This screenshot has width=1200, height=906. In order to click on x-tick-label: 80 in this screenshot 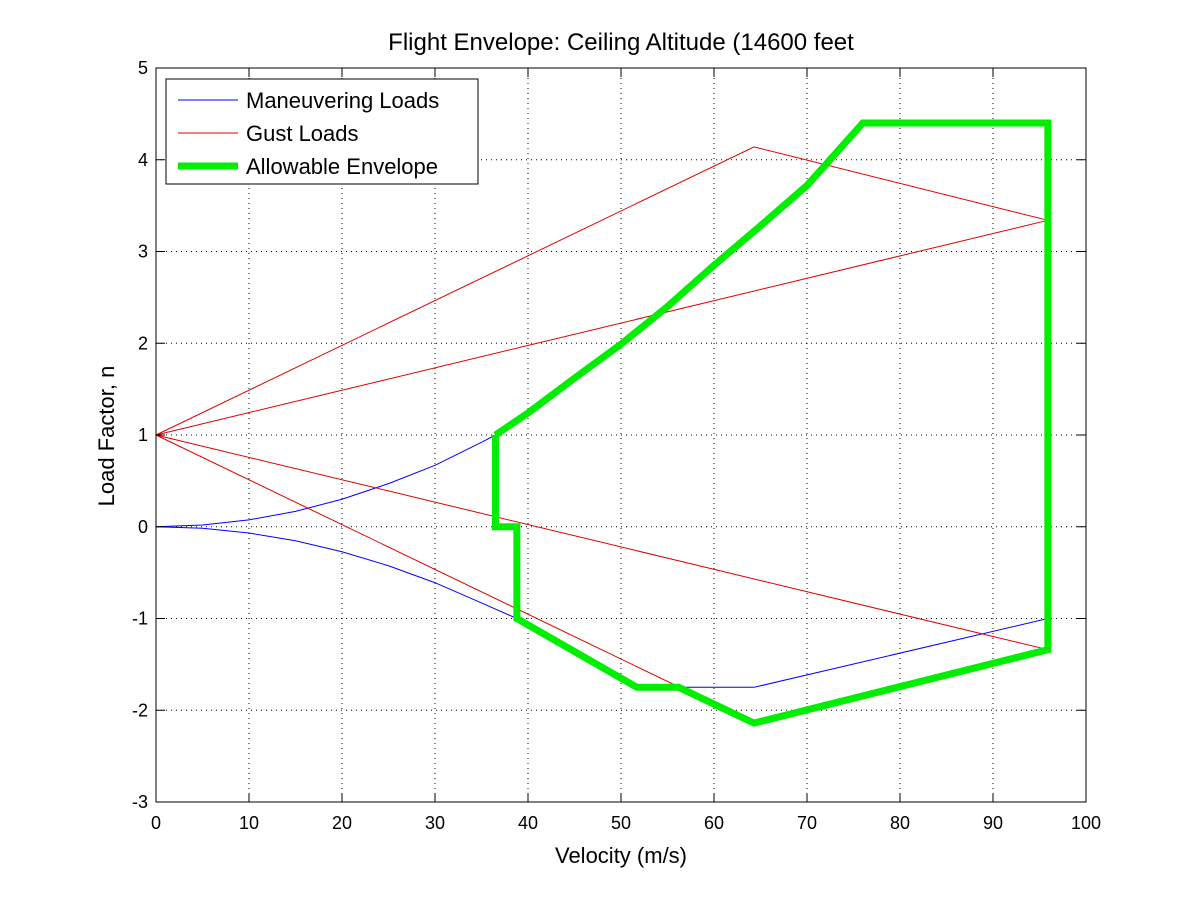, I will do `click(900, 823)`.